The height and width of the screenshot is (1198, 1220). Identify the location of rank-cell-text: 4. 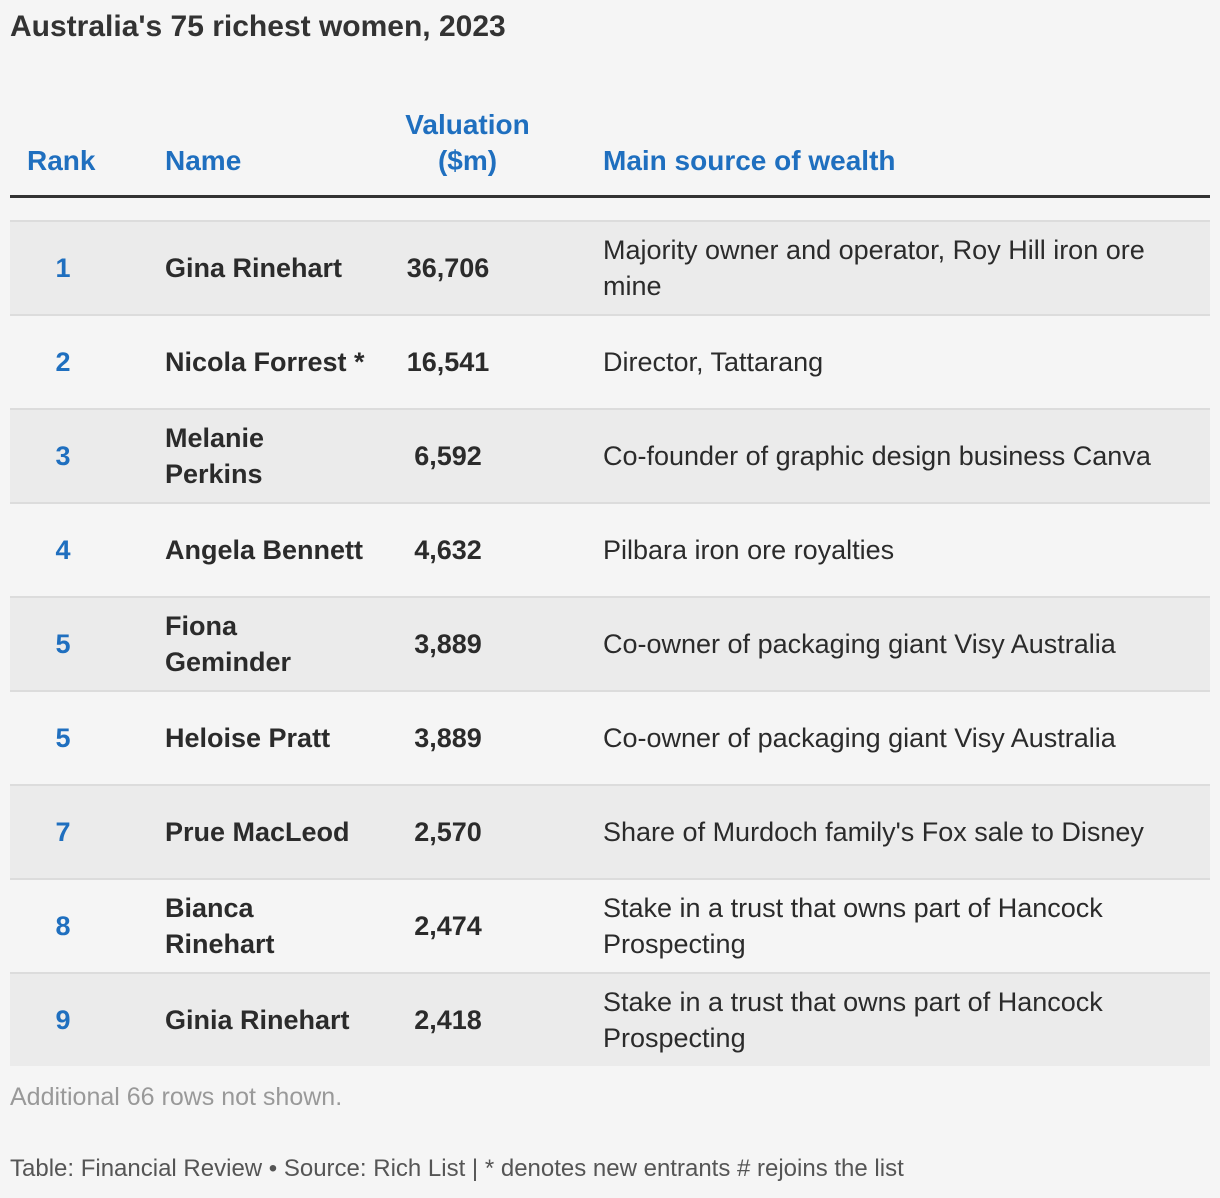
(63, 550).